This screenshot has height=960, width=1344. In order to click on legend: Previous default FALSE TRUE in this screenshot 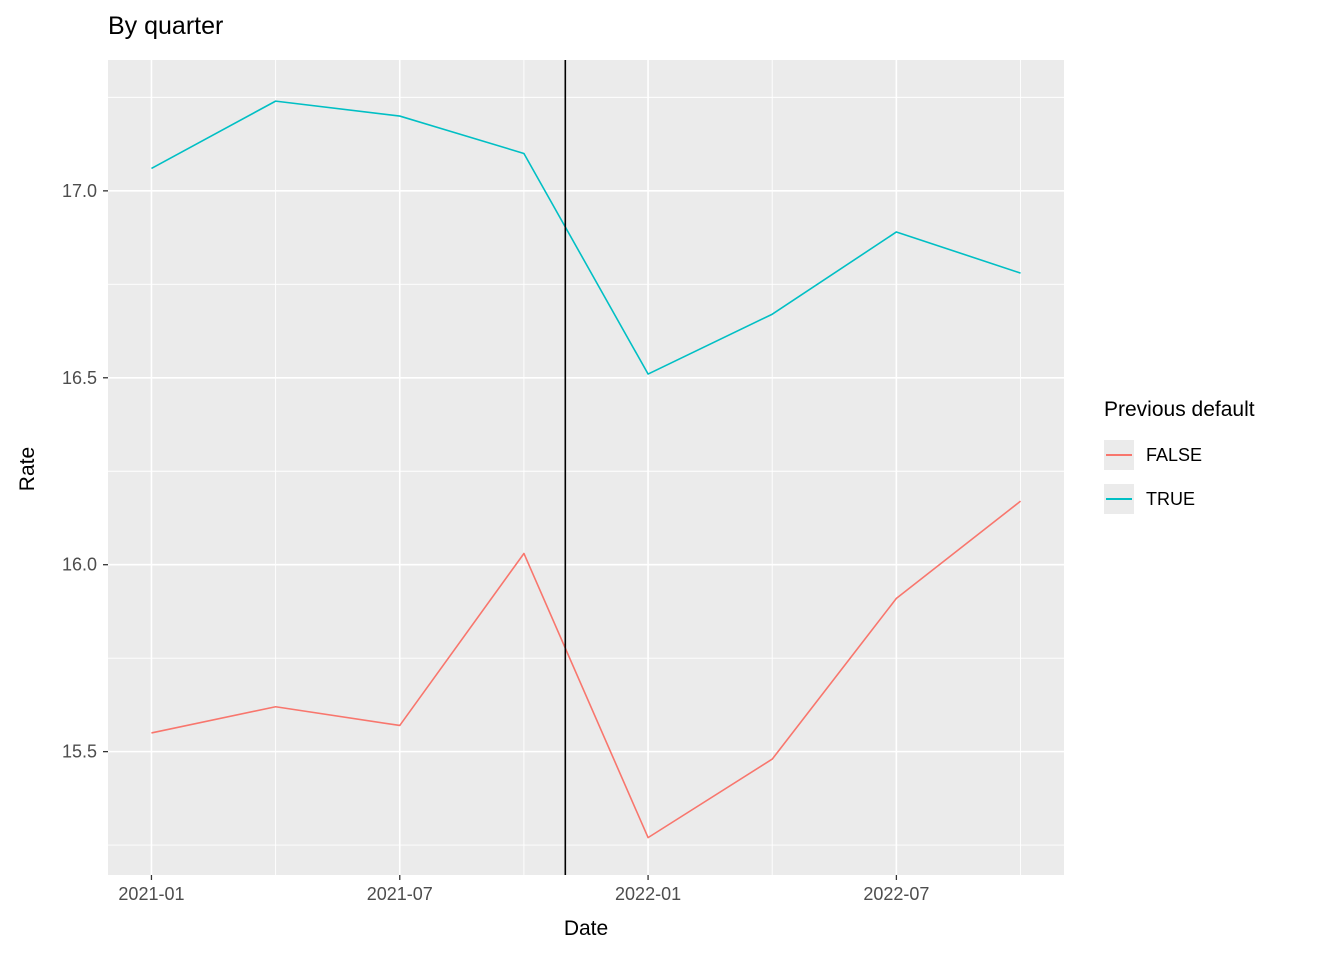, I will do `click(1218, 463)`.